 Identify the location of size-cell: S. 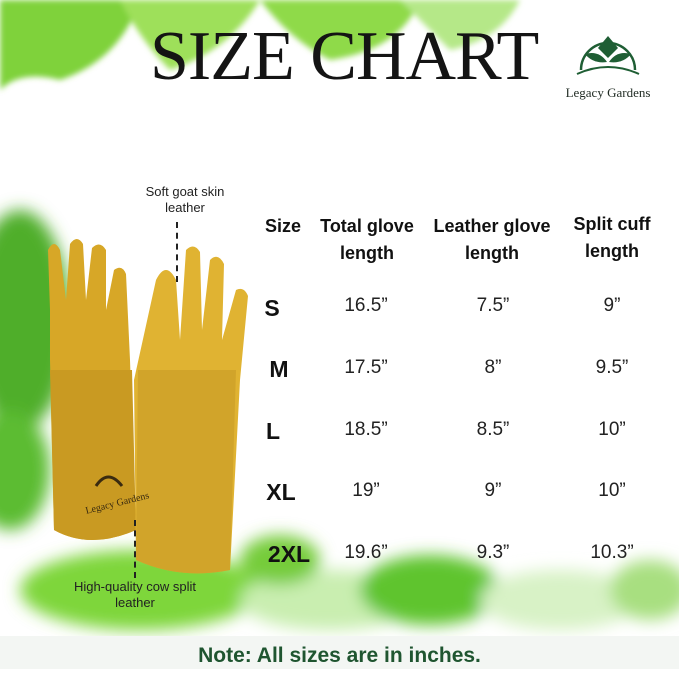
(272, 308).